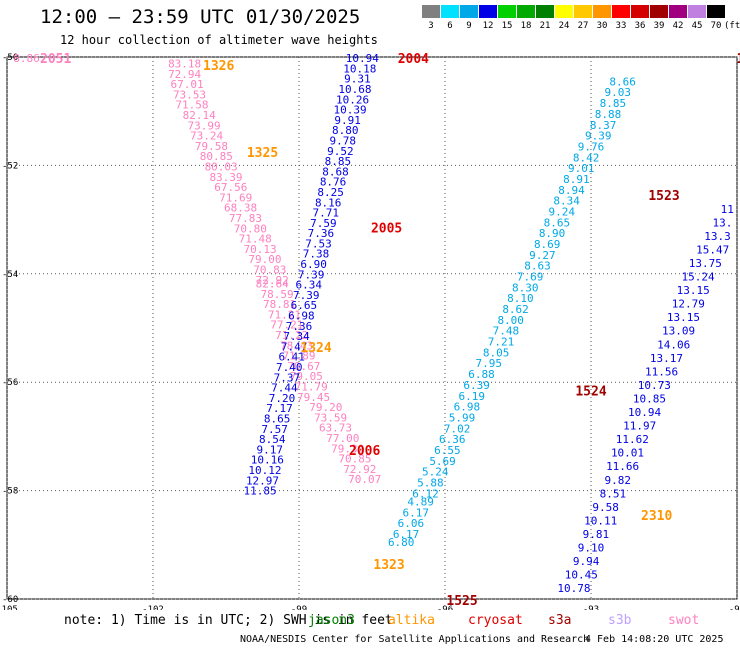 The width and height of the screenshot is (740, 650). What do you see at coordinates (716, 26) in the screenshot?
I see `legend-label-70: 70` at bounding box center [716, 26].